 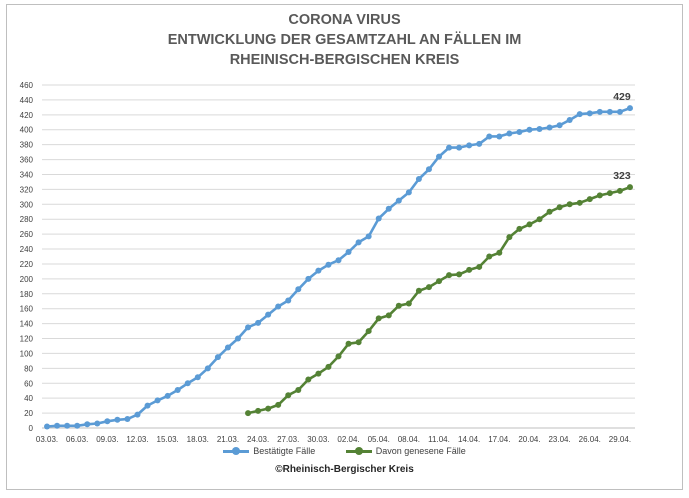 I want to click on x-tick-label: 11.04., so click(x=439, y=439).